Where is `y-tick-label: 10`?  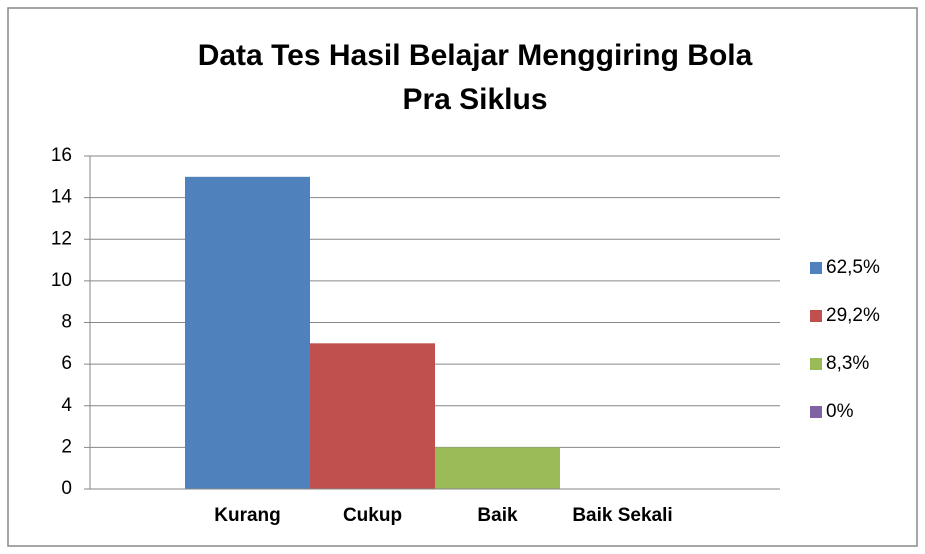 y-tick-label: 10 is located at coordinates (61, 280).